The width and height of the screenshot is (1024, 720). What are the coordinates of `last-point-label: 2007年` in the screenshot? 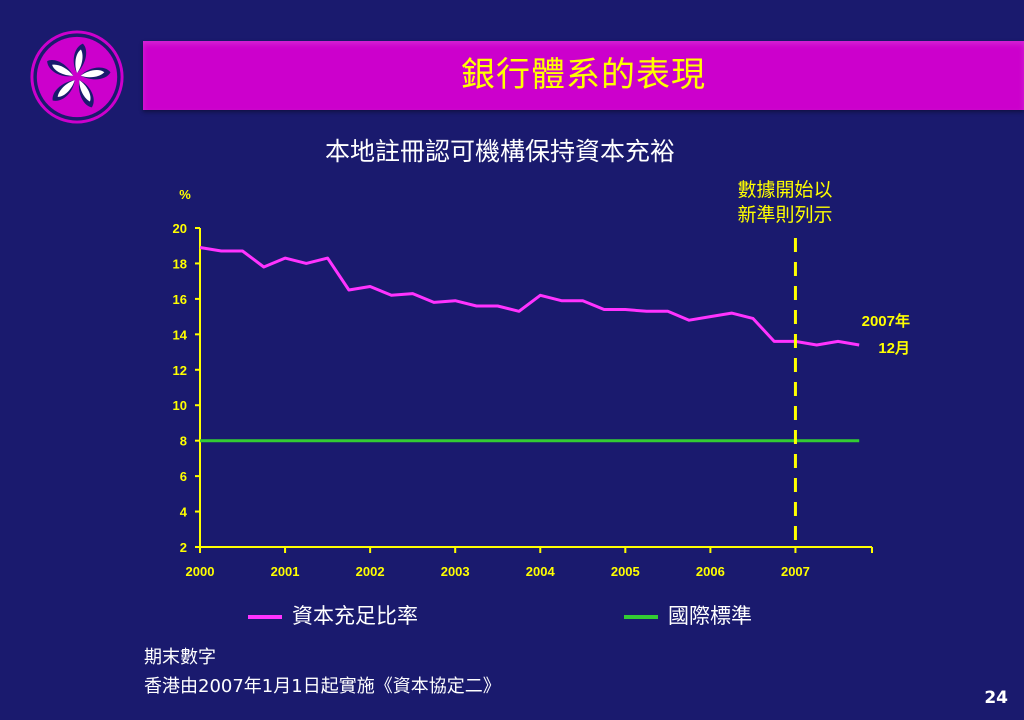 It's located at (886, 321).